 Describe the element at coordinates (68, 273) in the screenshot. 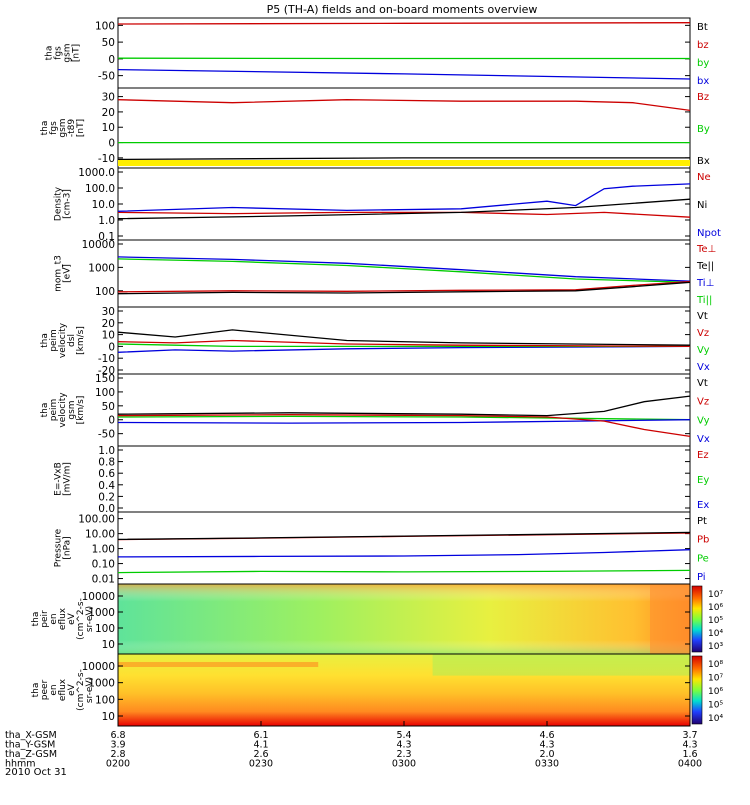

I see `y-axis-label: [eV]` at that location.